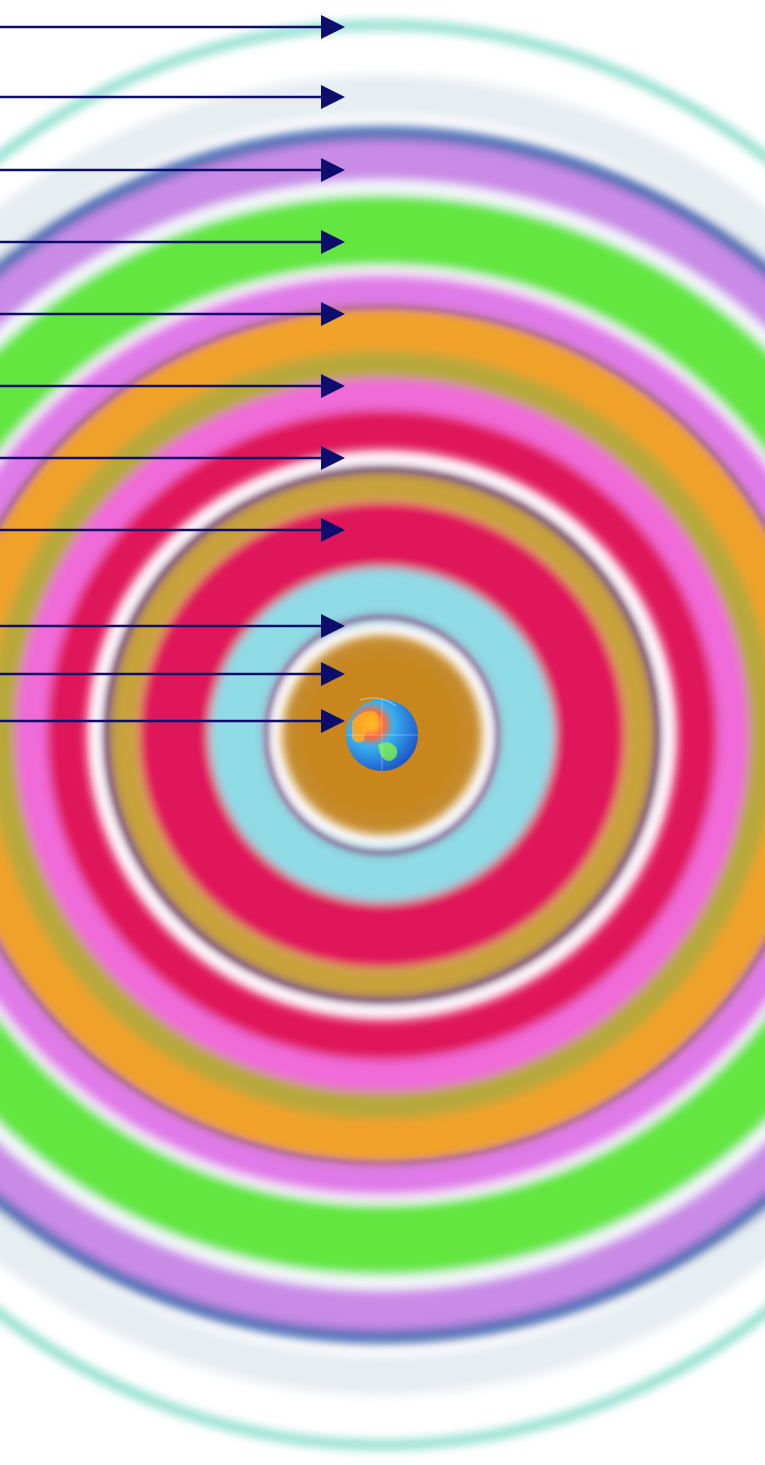 The height and width of the screenshot is (1465, 765). I want to click on earth-globe-icon, so click(382, 734).